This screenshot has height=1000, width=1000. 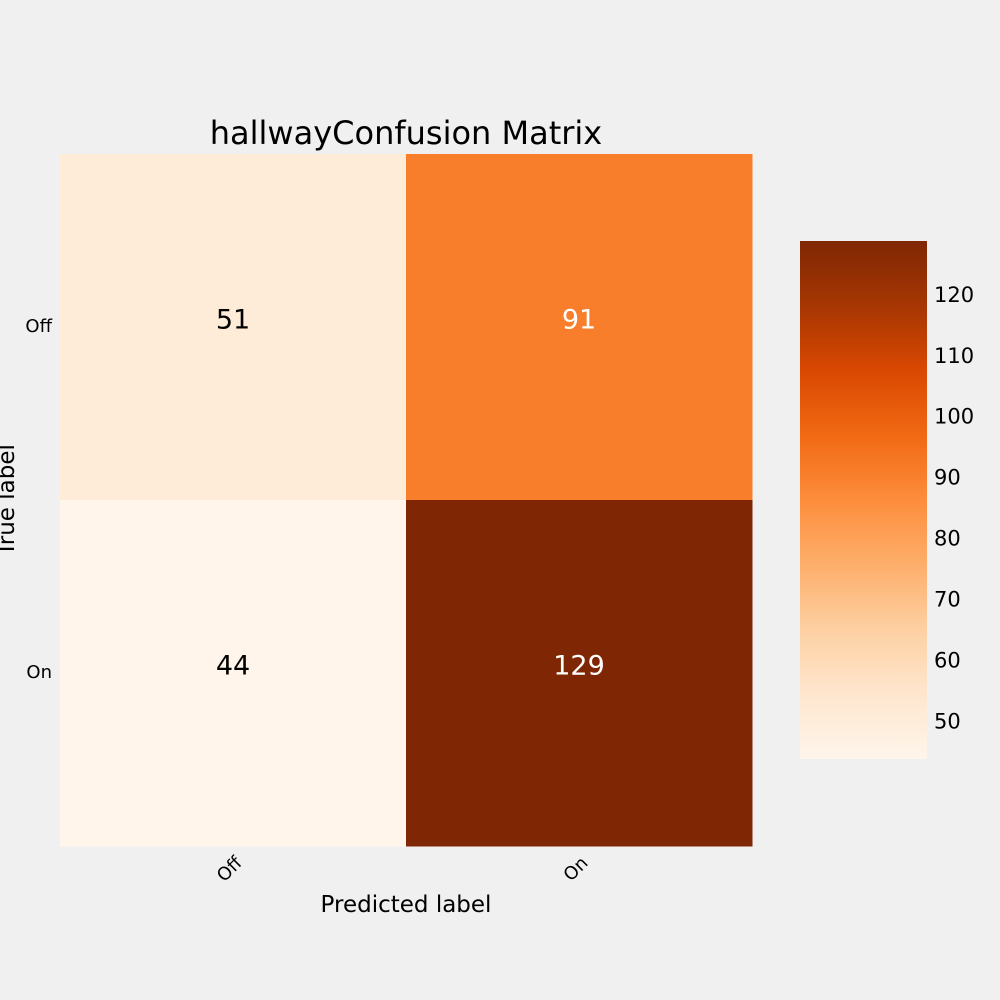 I want to click on x-axis-label: Predicted label, so click(x=406, y=905).